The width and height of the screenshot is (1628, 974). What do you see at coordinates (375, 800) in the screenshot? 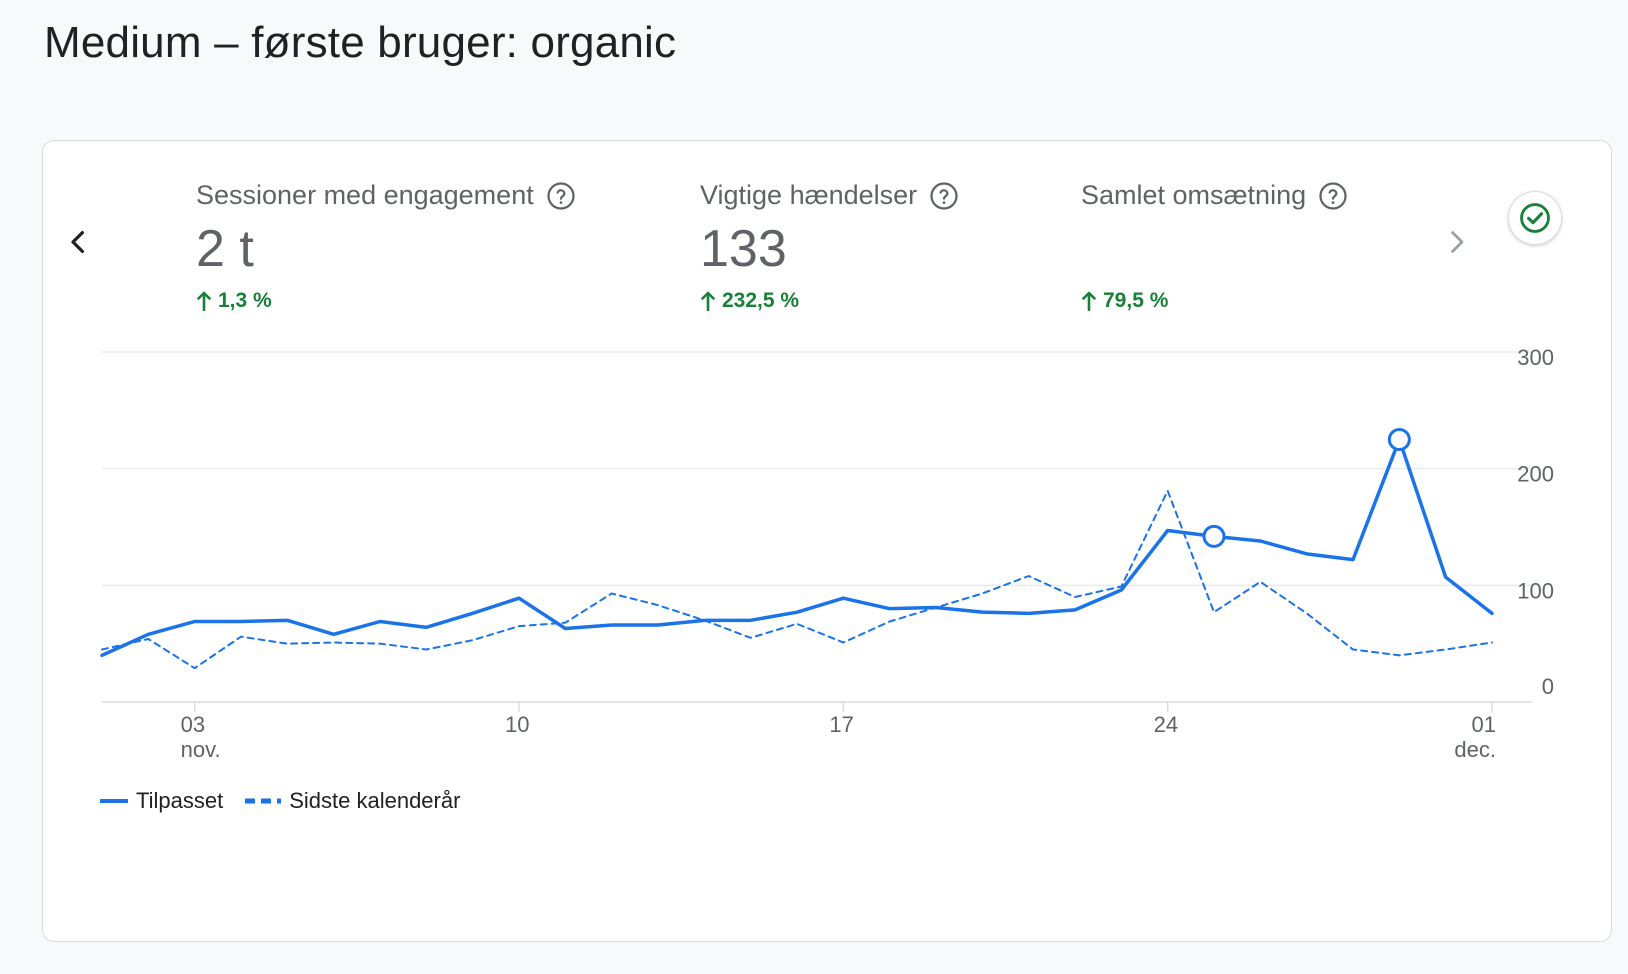
I see `legend-label: Sidste kalenderår` at bounding box center [375, 800].